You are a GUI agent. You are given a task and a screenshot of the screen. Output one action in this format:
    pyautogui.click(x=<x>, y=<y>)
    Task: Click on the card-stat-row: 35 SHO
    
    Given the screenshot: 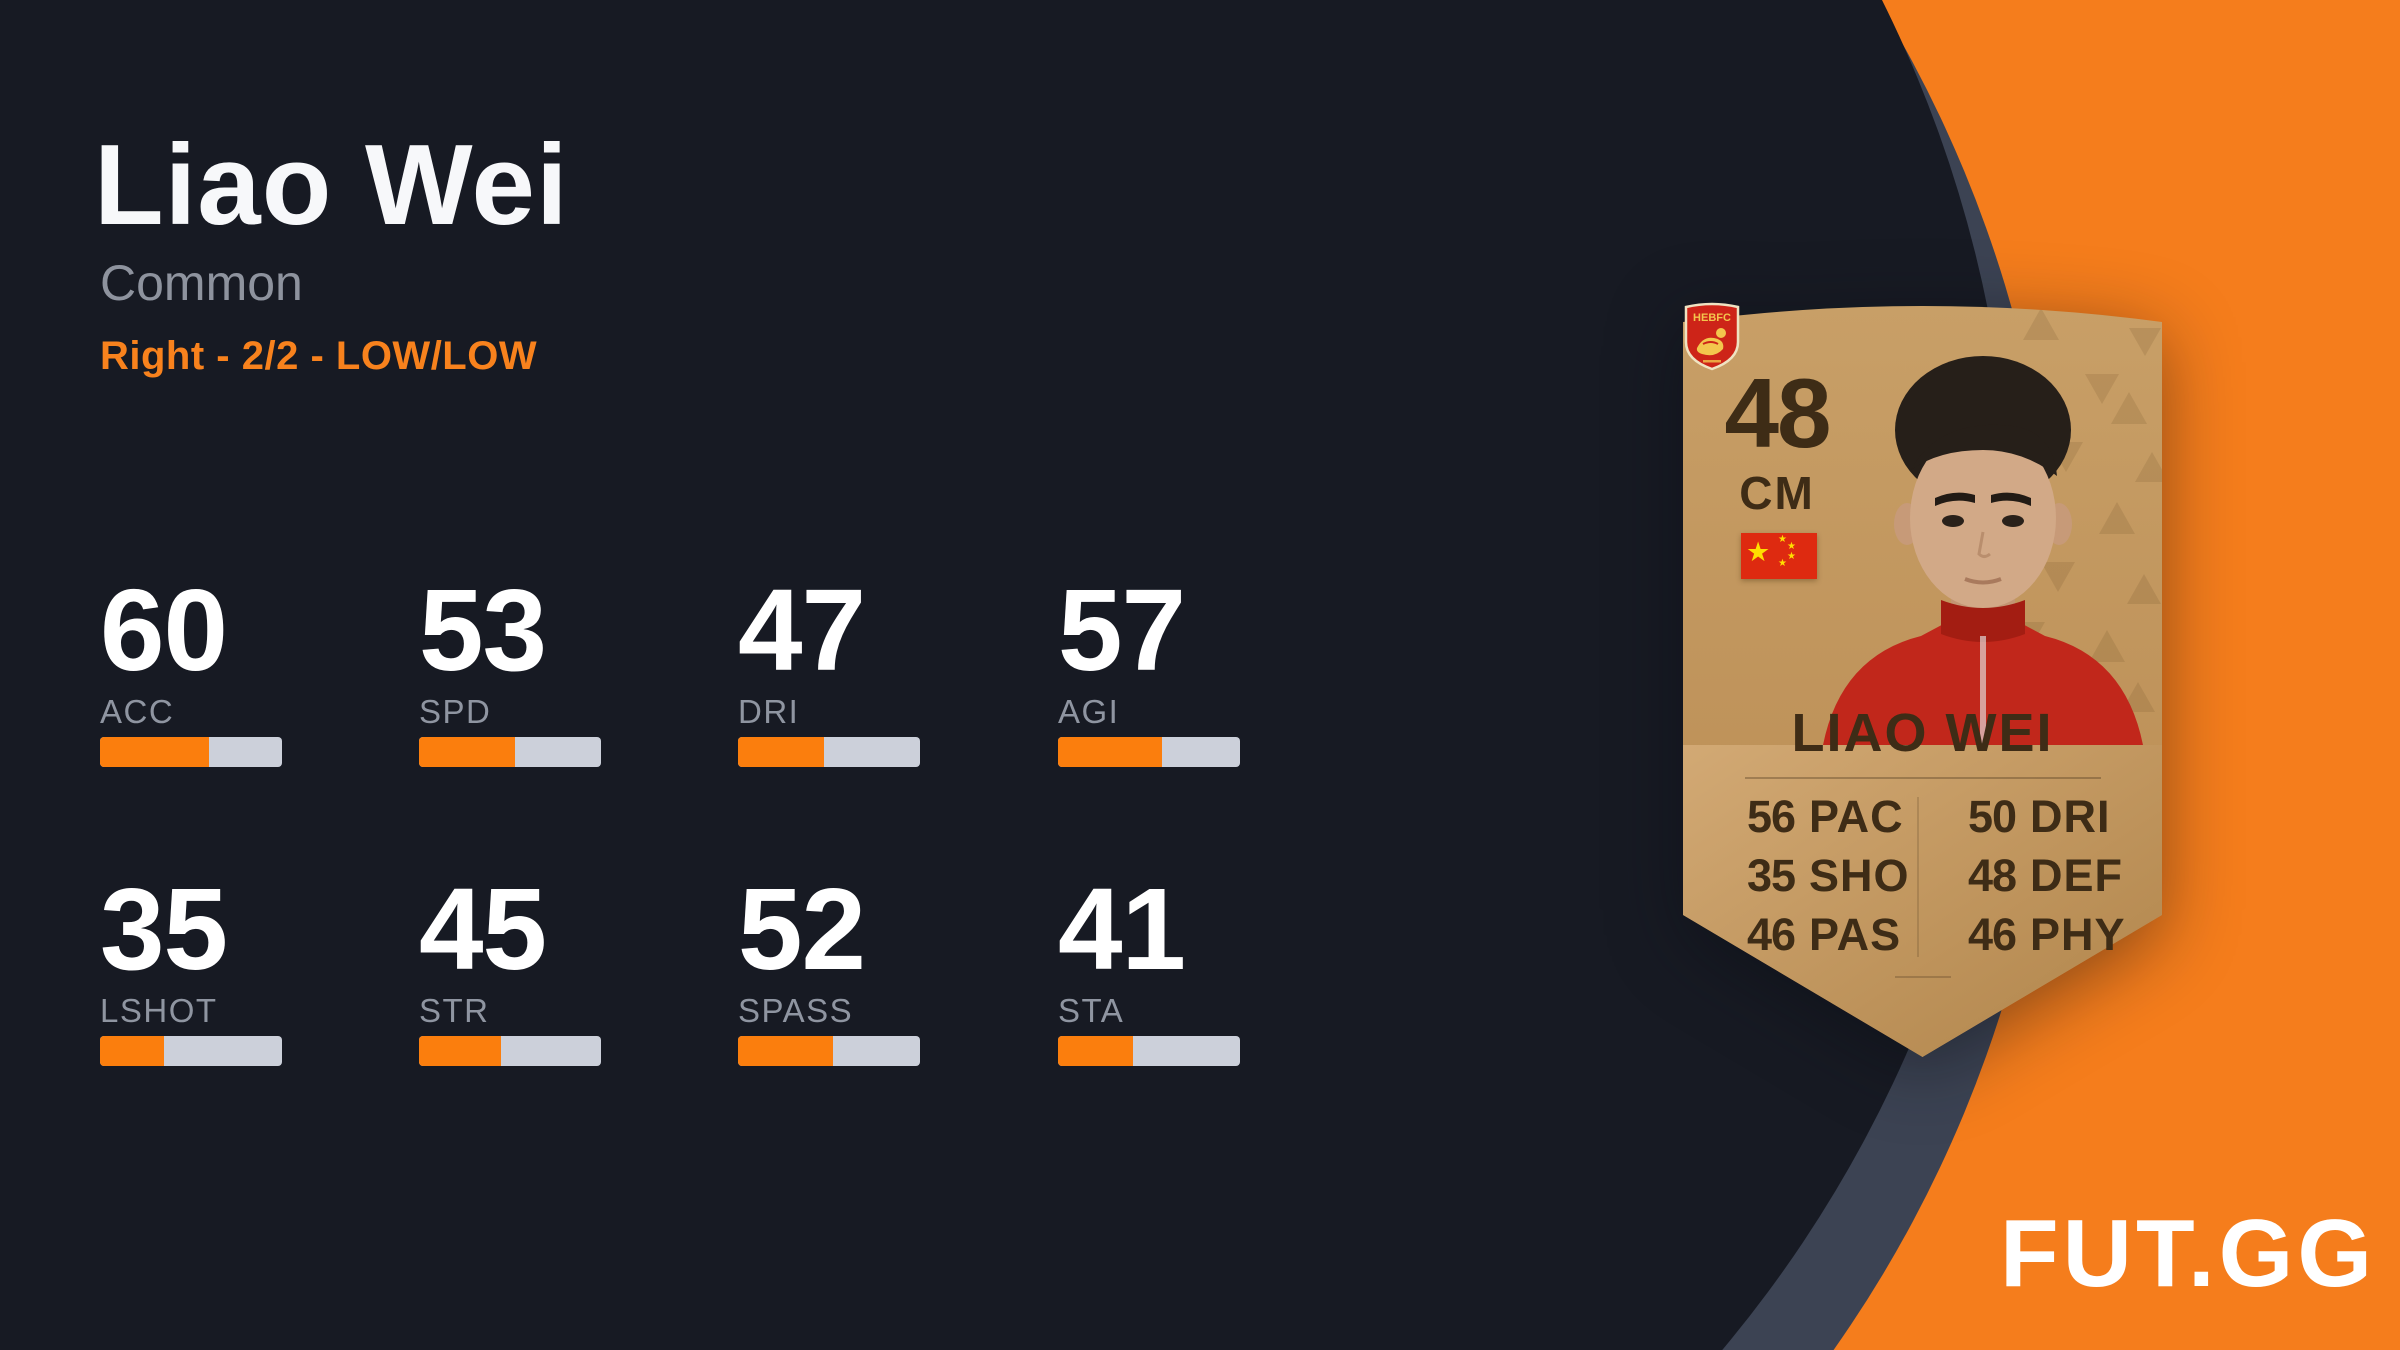 What is the action you would take?
    pyautogui.click(x=1821, y=875)
    